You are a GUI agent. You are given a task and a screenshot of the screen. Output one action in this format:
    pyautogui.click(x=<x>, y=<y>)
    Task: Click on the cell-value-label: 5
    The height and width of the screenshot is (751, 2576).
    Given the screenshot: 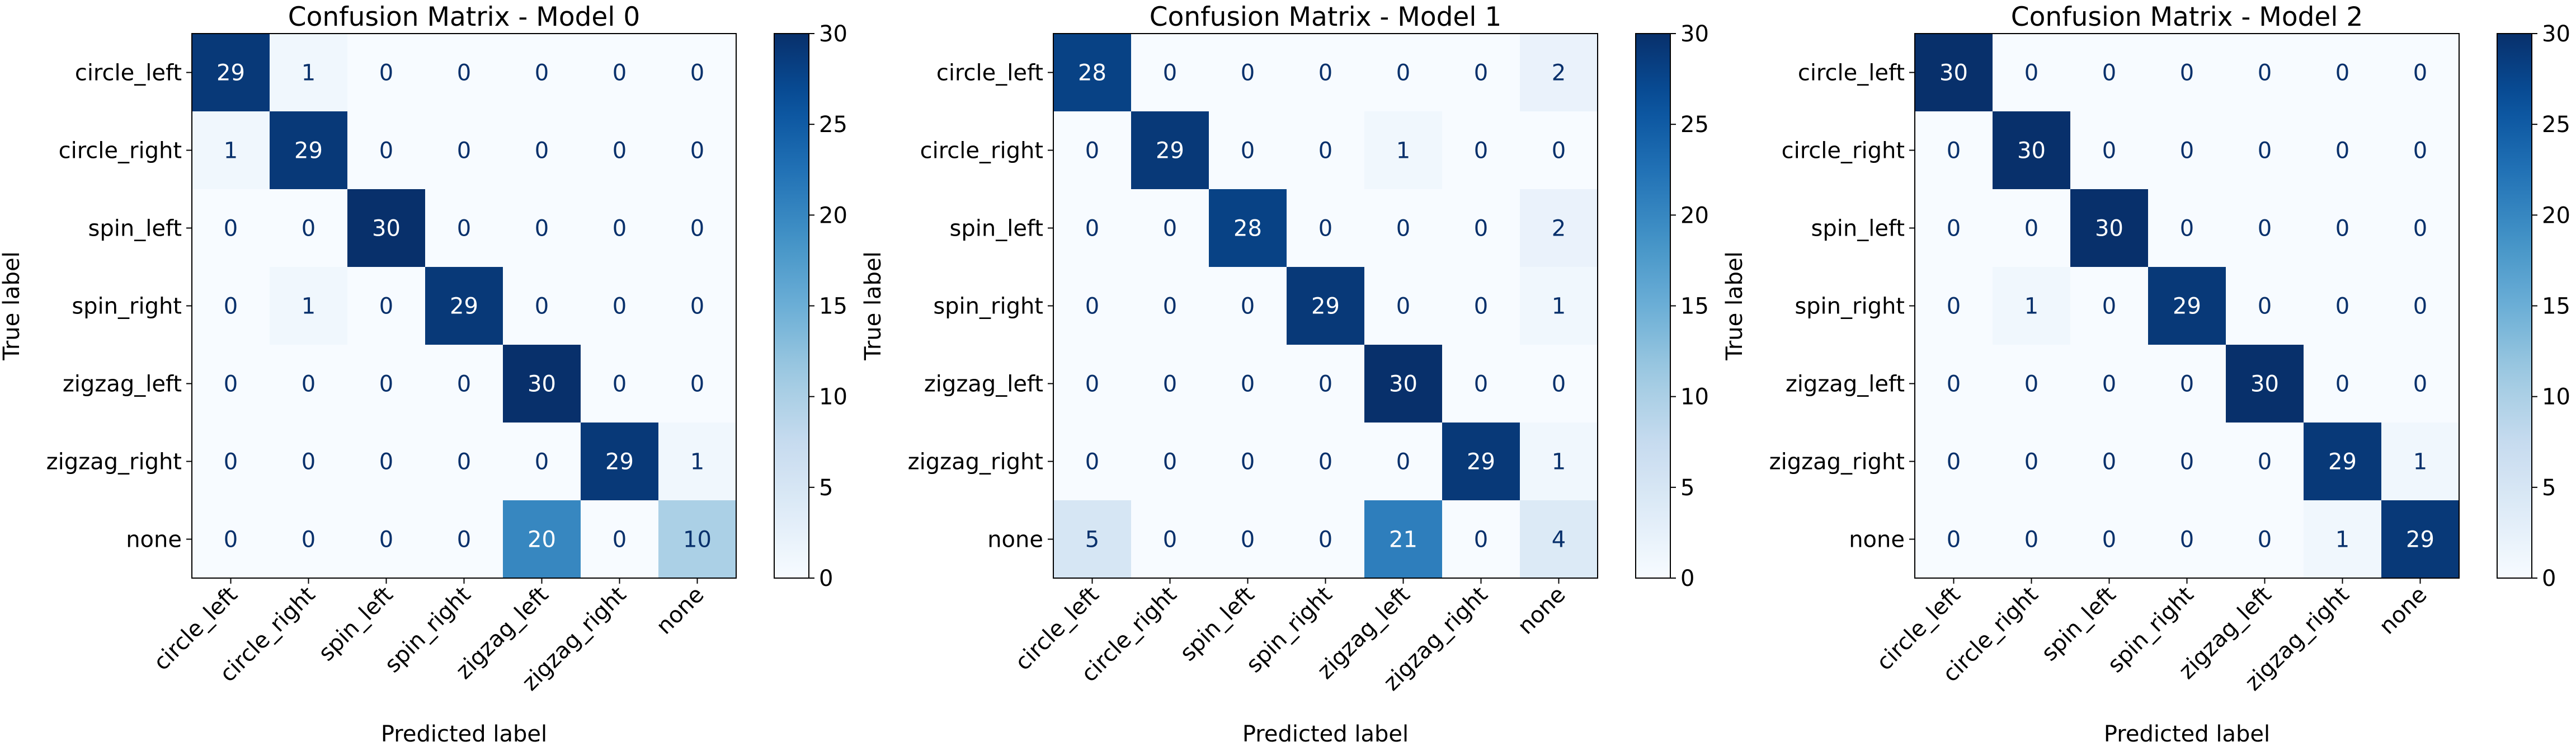 What is the action you would take?
    pyautogui.click(x=1092, y=540)
    